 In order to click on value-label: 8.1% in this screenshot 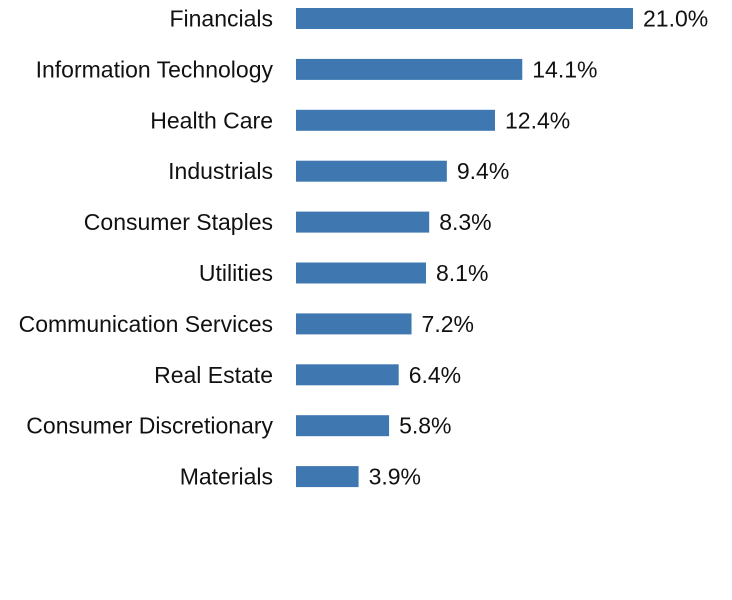, I will do `click(462, 273)`.